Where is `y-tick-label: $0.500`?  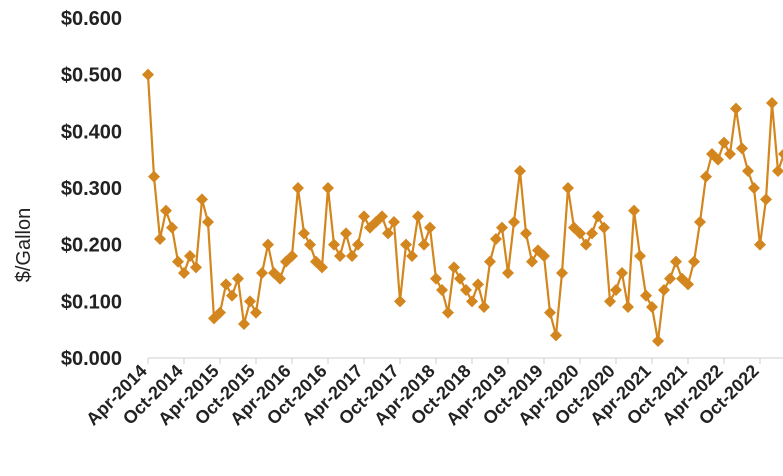 y-tick-label: $0.500 is located at coordinates (91, 76).